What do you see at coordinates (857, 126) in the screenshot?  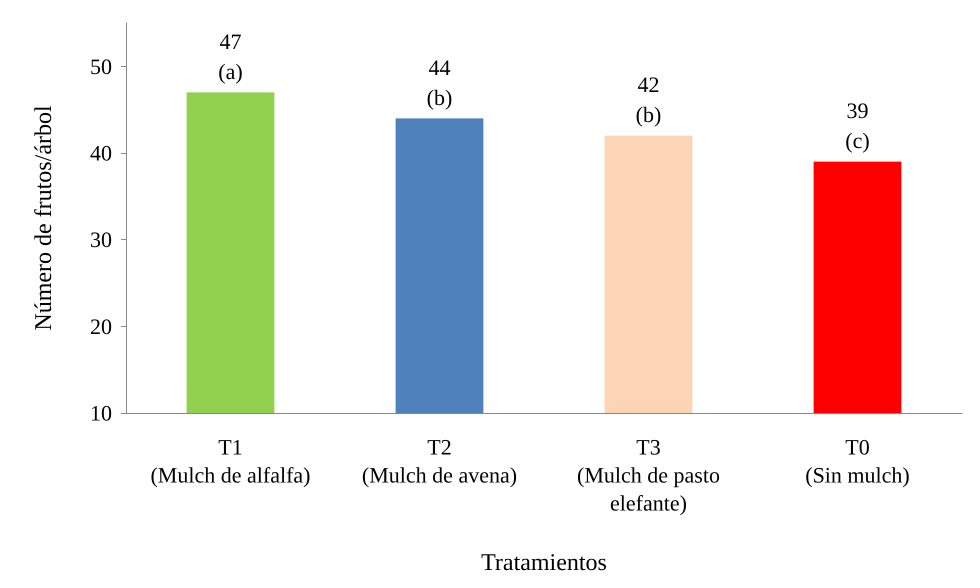 I see `data-label: 39 (c)` at bounding box center [857, 126].